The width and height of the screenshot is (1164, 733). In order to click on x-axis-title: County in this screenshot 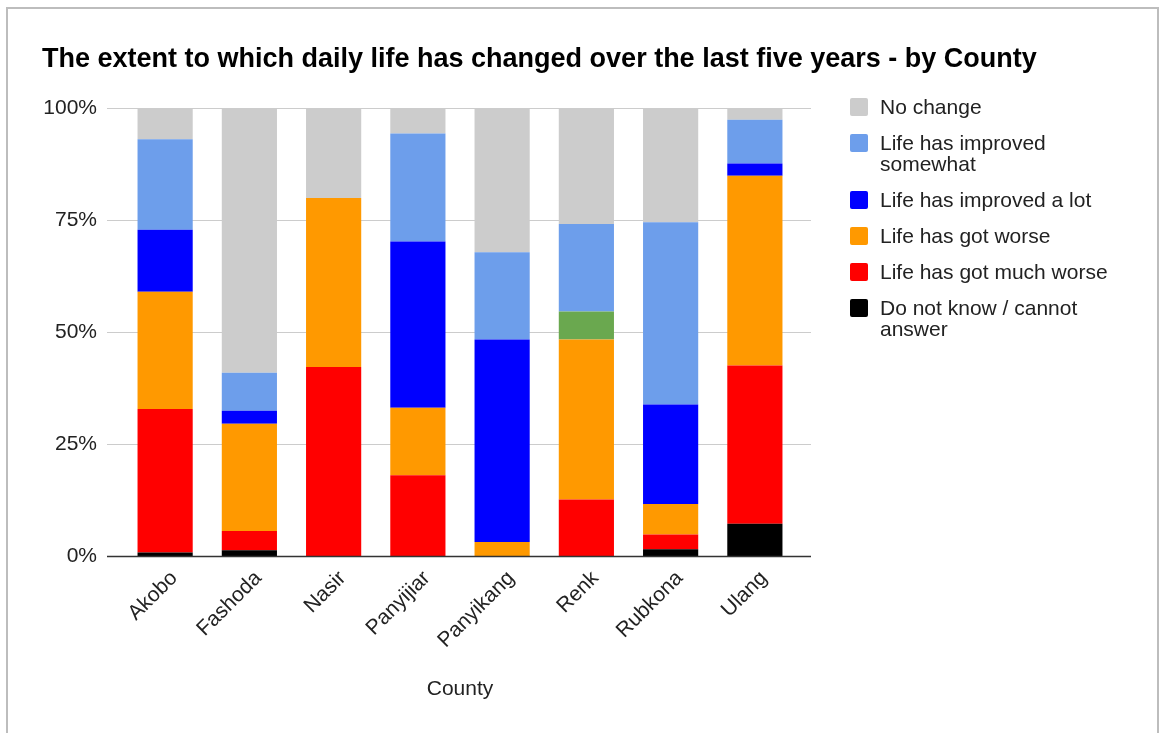, I will do `click(460, 688)`.